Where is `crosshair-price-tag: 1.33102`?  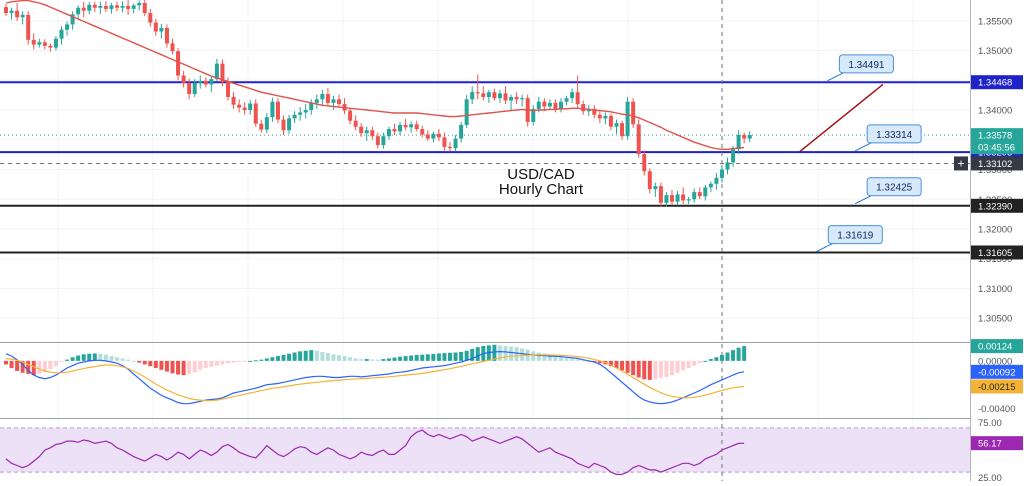 crosshair-price-tag: 1.33102 is located at coordinates (995, 164).